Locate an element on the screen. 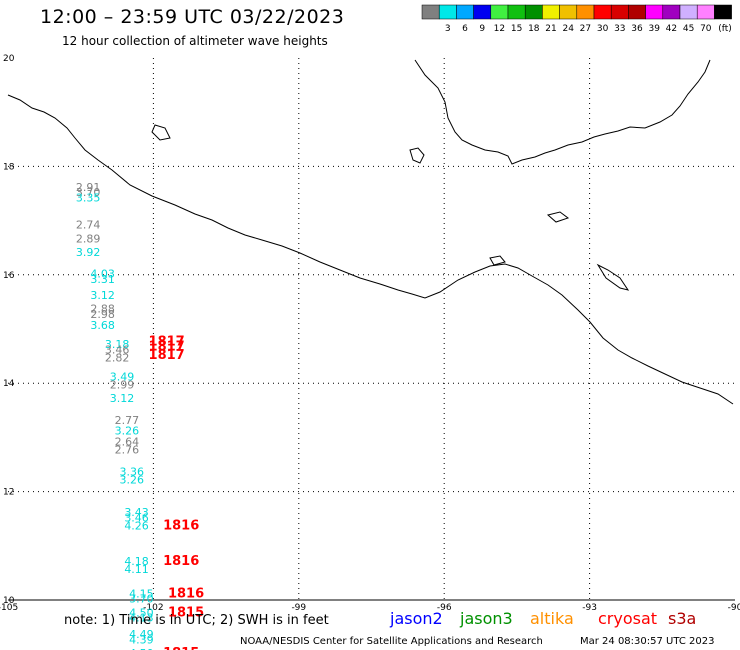  wave-height-value: 2.76 is located at coordinates (127, 450).